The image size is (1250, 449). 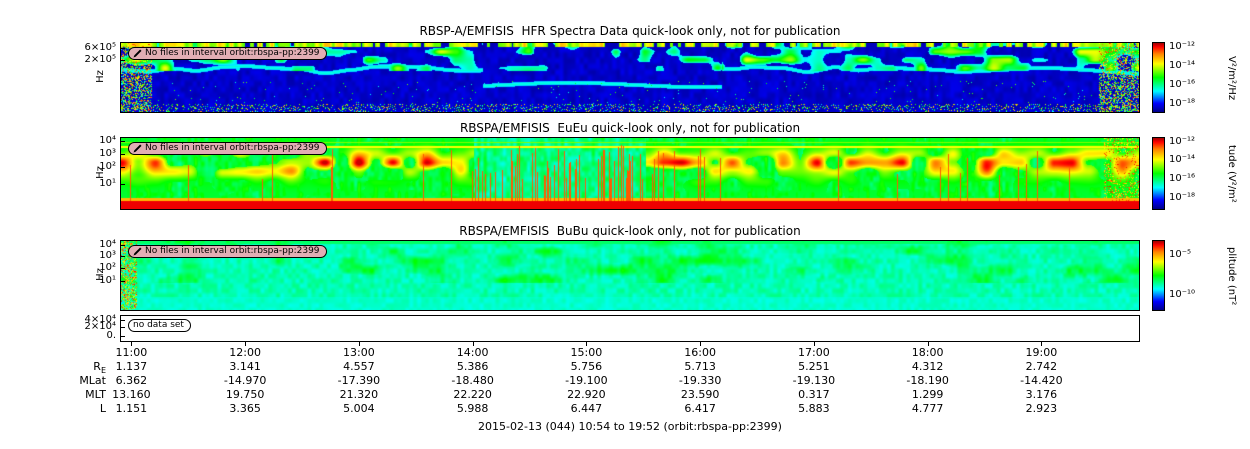 What do you see at coordinates (630, 328) in the screenshot?
I see `panel4-empty-plot: no data set` at bounding box center [630, 328].